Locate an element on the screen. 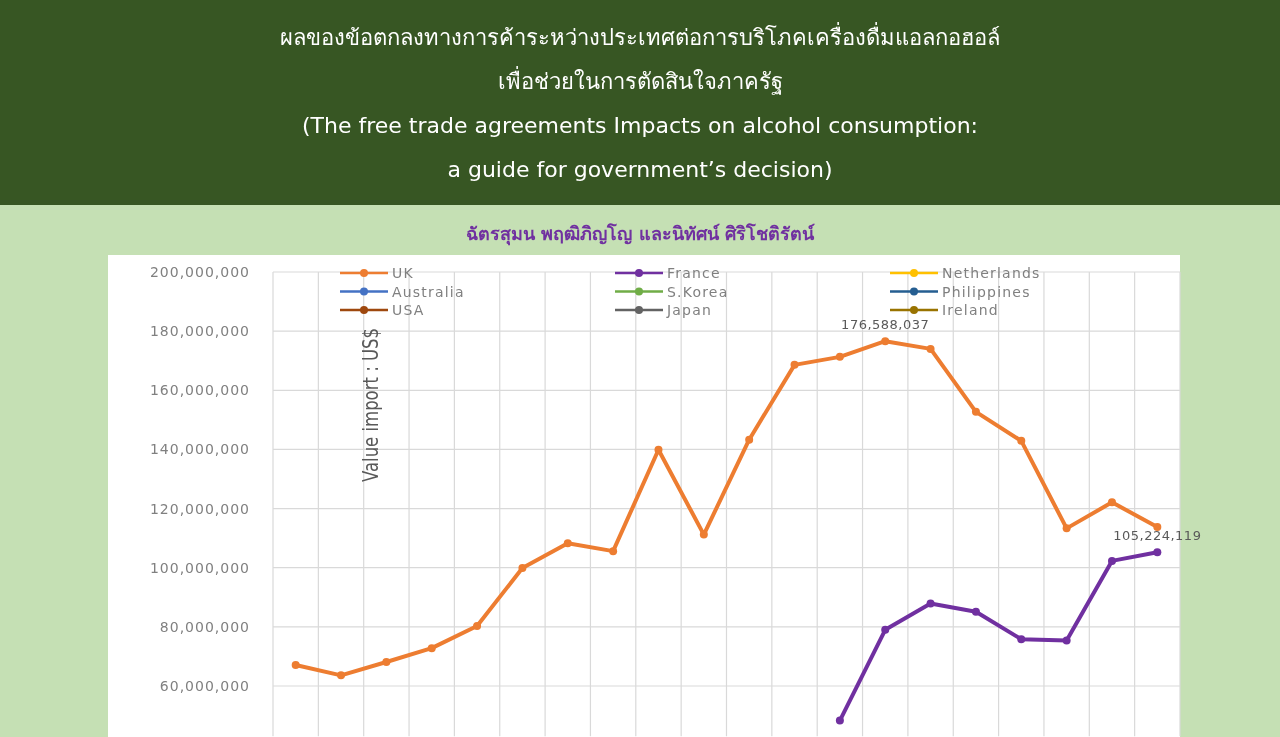 This screenshot has width=1280, height=737. legend-label: Japan is located at coordinates (689, 310).